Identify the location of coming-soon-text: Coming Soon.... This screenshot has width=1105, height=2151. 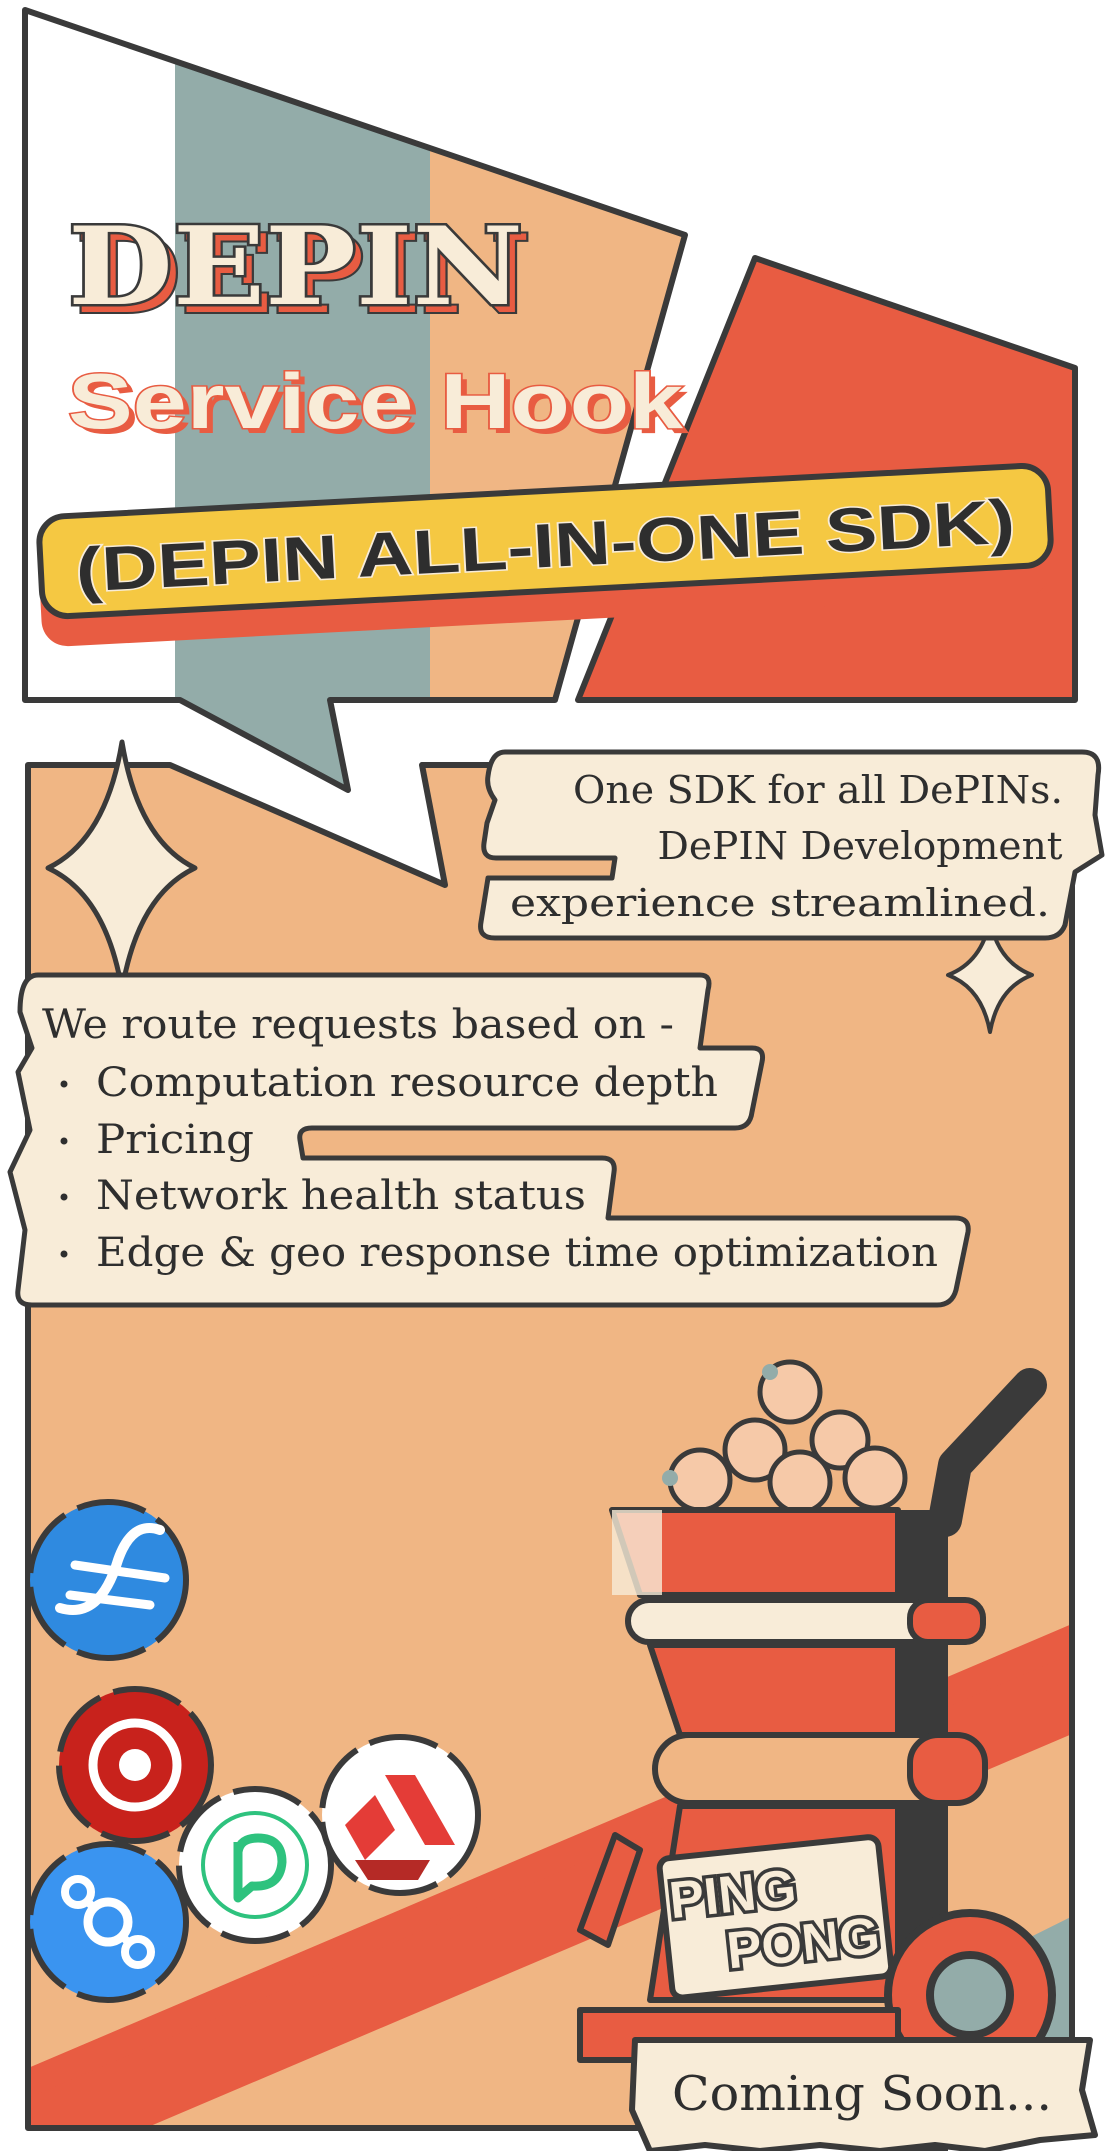
(862, 2094).